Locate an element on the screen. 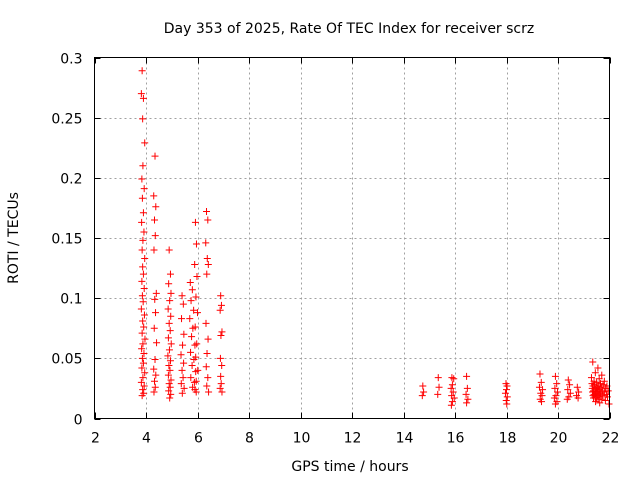 Image resolution: width=640 pixels, height=480 pixels. y-tick-label: 0.1 is located at coordinates (71, 300).